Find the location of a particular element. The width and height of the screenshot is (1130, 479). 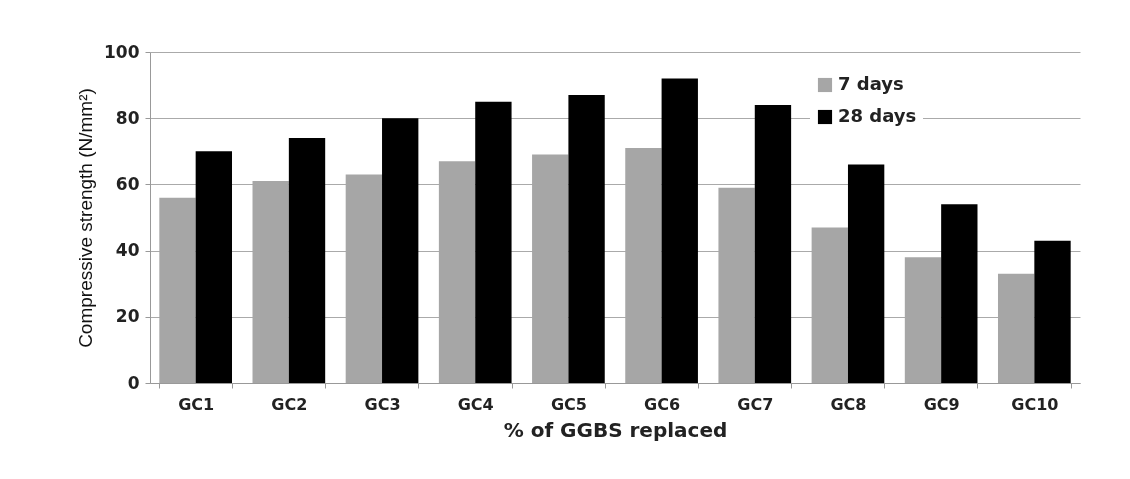

x-tick-label: GC9 is located at coordinates (941, 404).